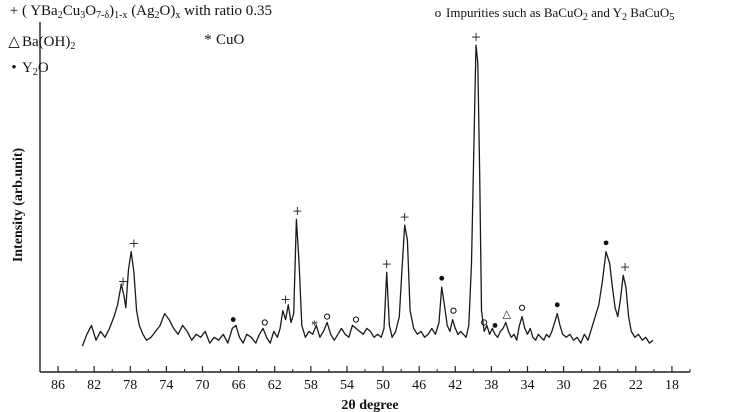 The image size is (741, 412). I want to click on legend-item-y2o: • Y2O, so click(27, 69).